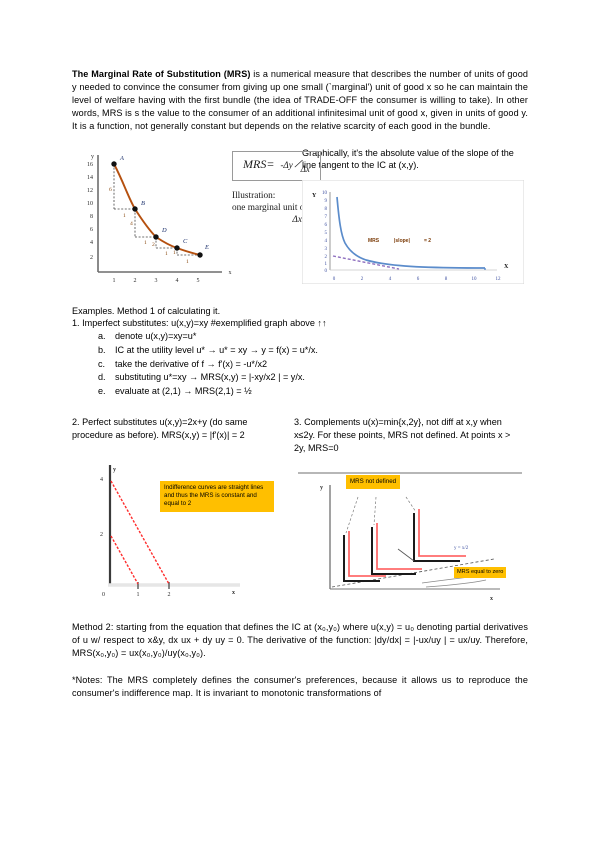 The width and height of the screenshot is (600, 848). I want to click on substep-label: d., so click(102, 377).